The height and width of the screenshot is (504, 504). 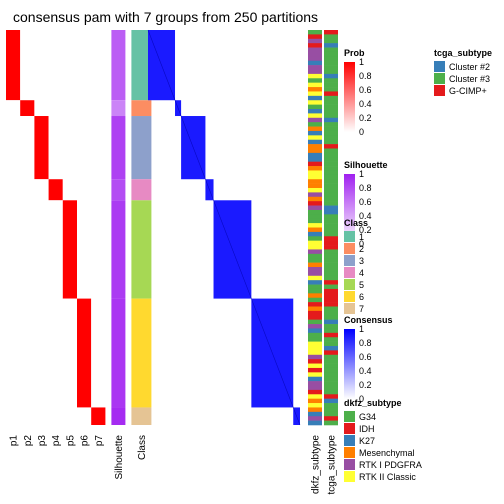 I want to click on dkfz-legend-swatch, so click(x=349, y=416).